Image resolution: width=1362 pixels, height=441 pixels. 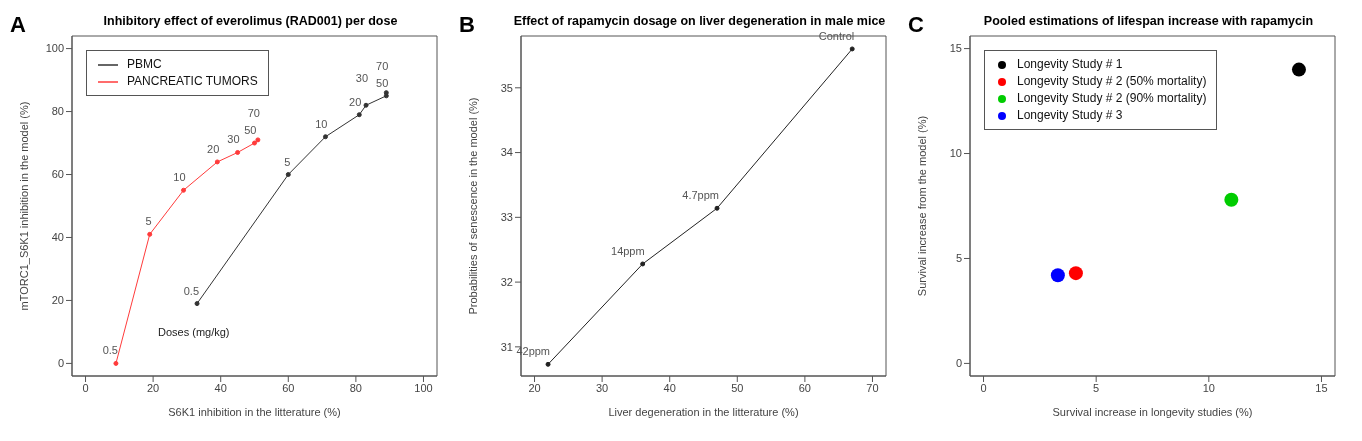 I want to click on y-tick-label: 32, so click(x=506, y=282).